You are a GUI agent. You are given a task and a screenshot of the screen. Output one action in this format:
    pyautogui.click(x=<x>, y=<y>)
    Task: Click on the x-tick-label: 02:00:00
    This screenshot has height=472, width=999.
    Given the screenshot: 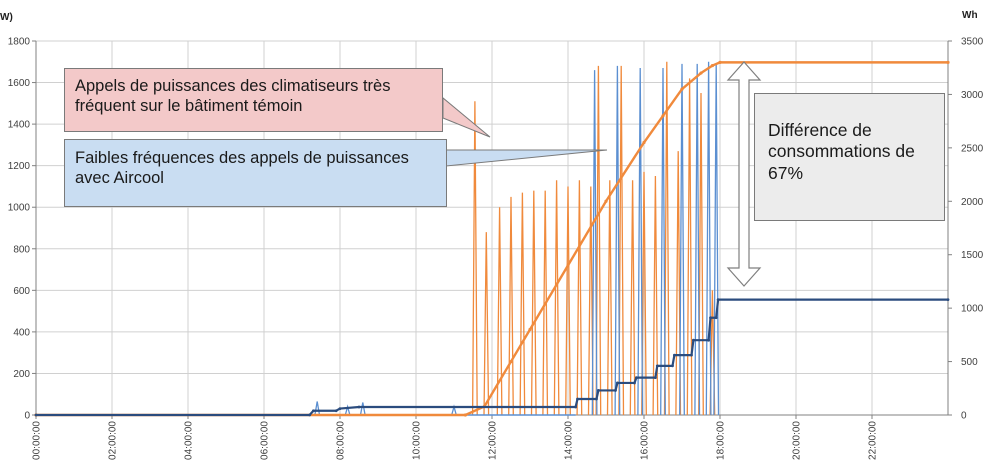 What is the action you would take?
    pyautogui.click(x=113, y=440)
    